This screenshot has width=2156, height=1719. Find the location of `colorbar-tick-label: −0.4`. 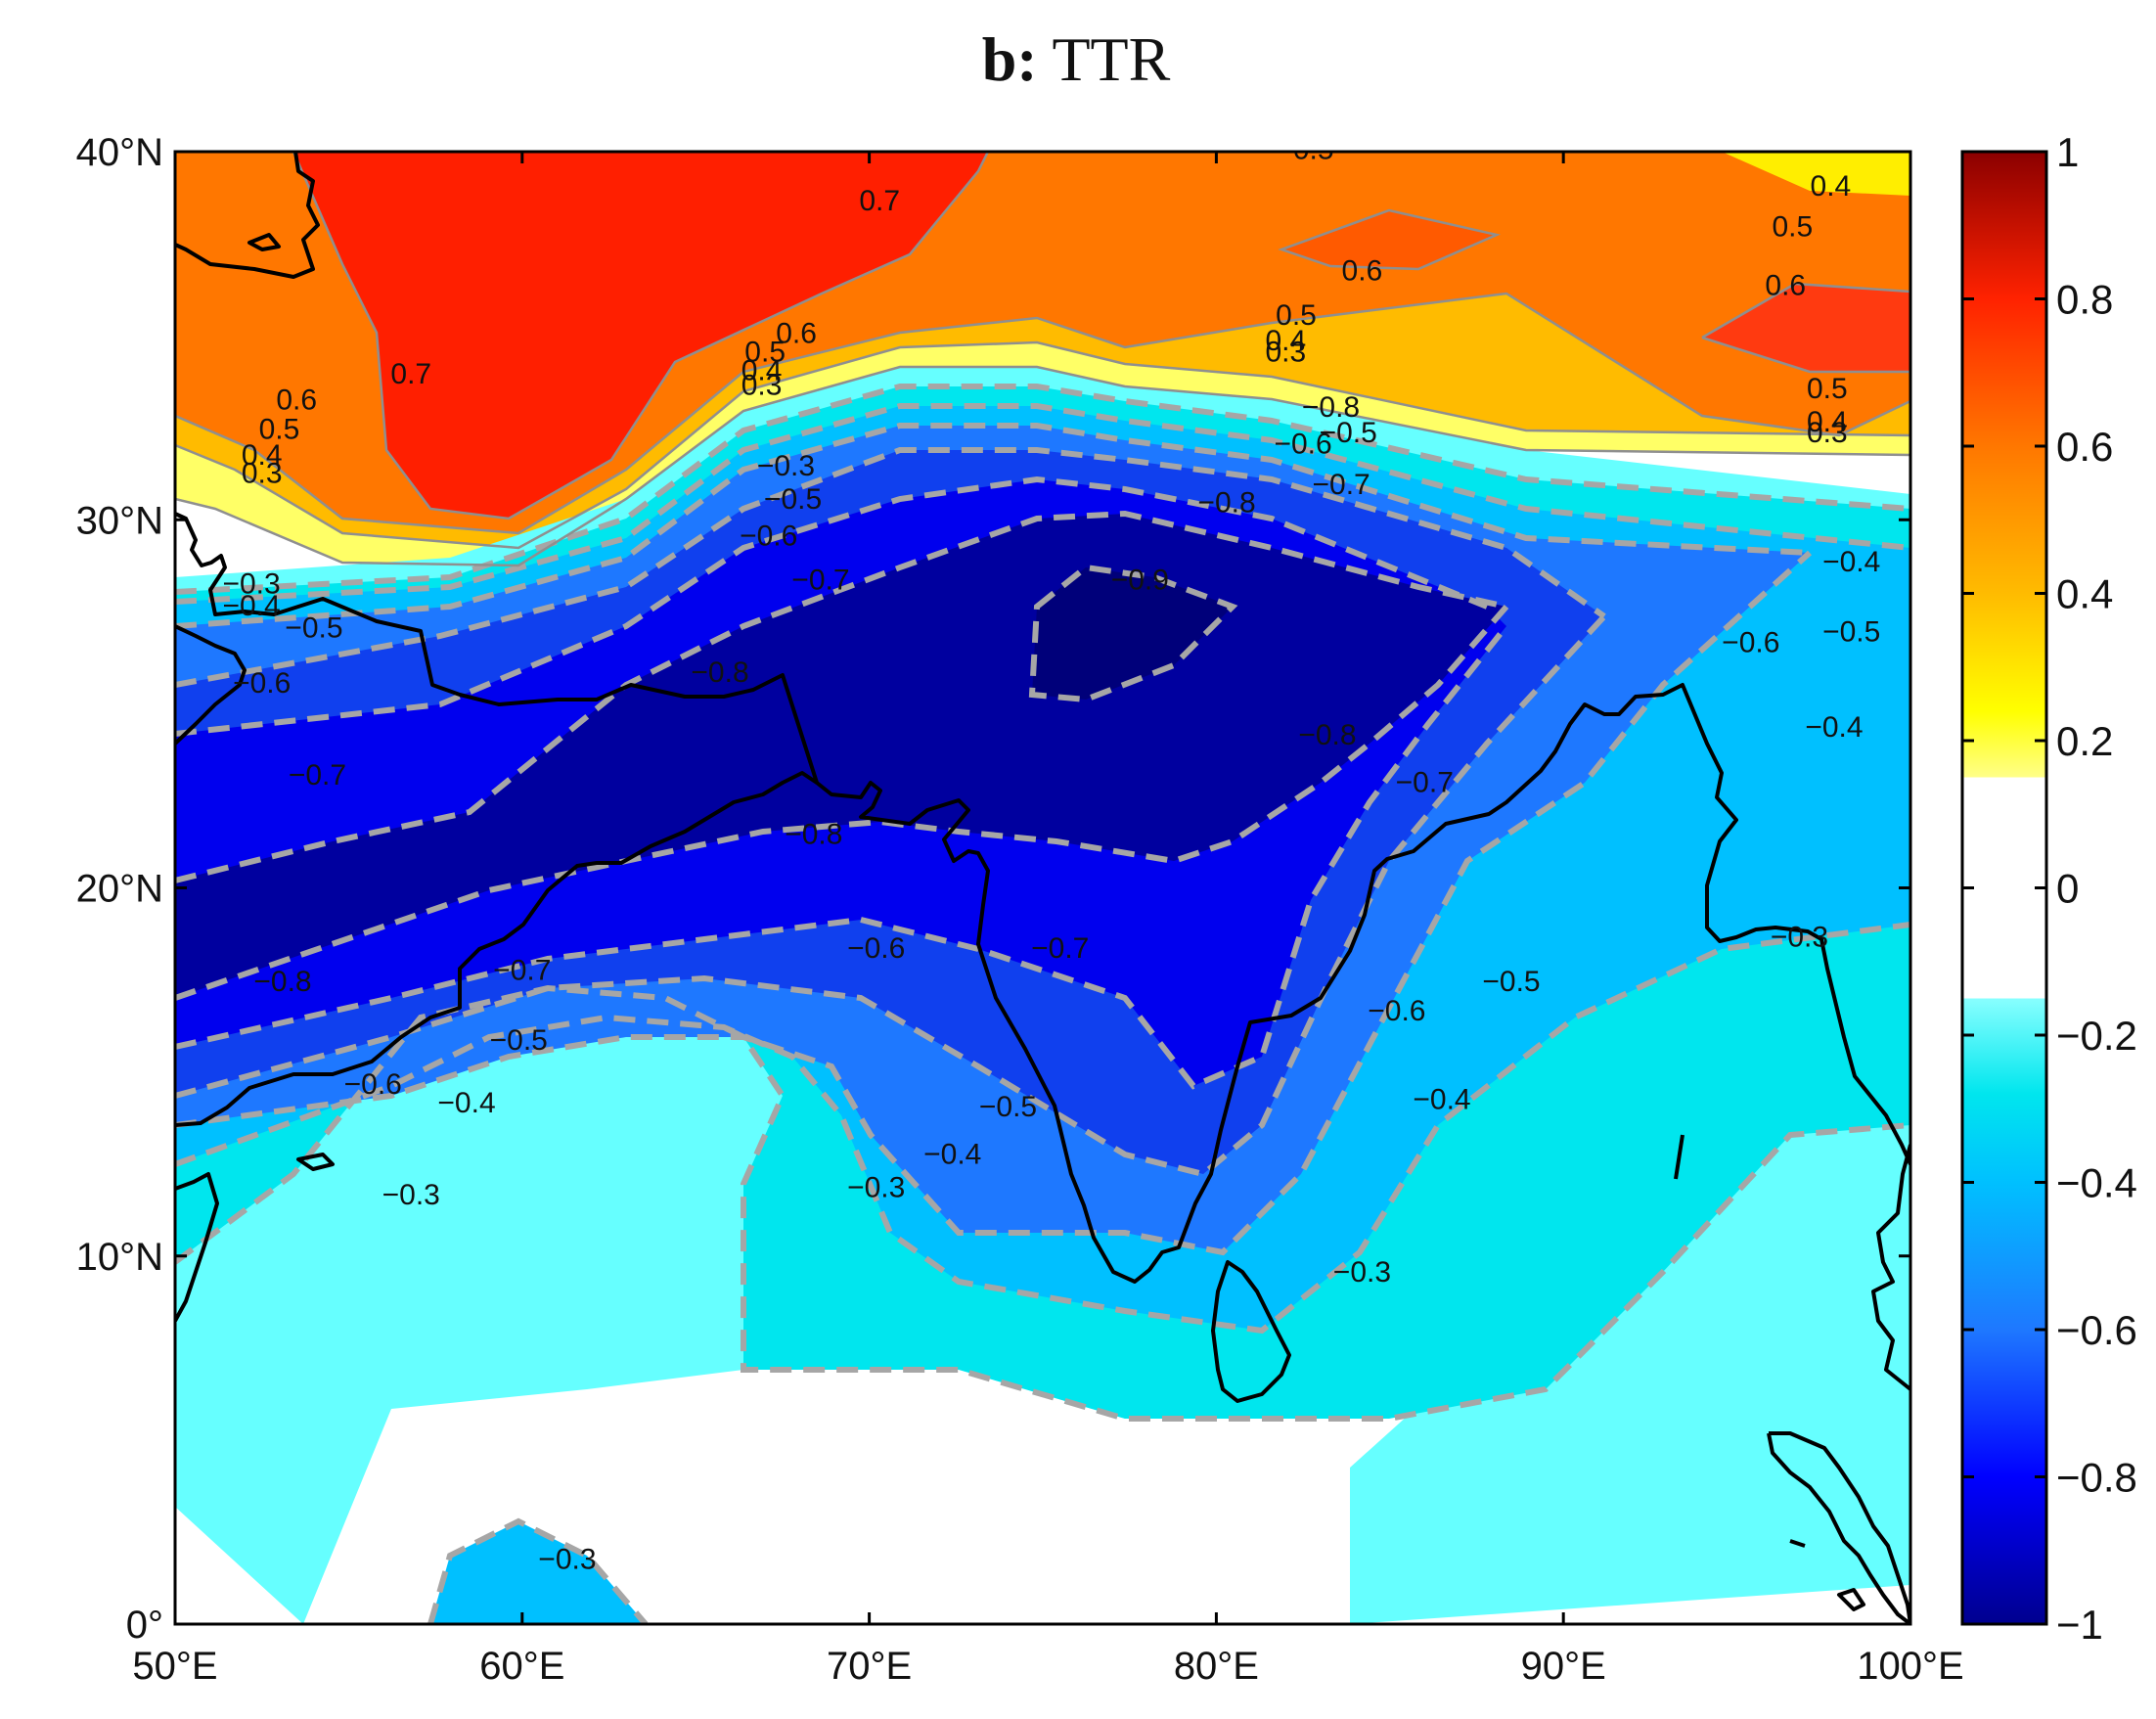

colorbar-tick-label: −0.4 is located at coordinates (2096, 1183).